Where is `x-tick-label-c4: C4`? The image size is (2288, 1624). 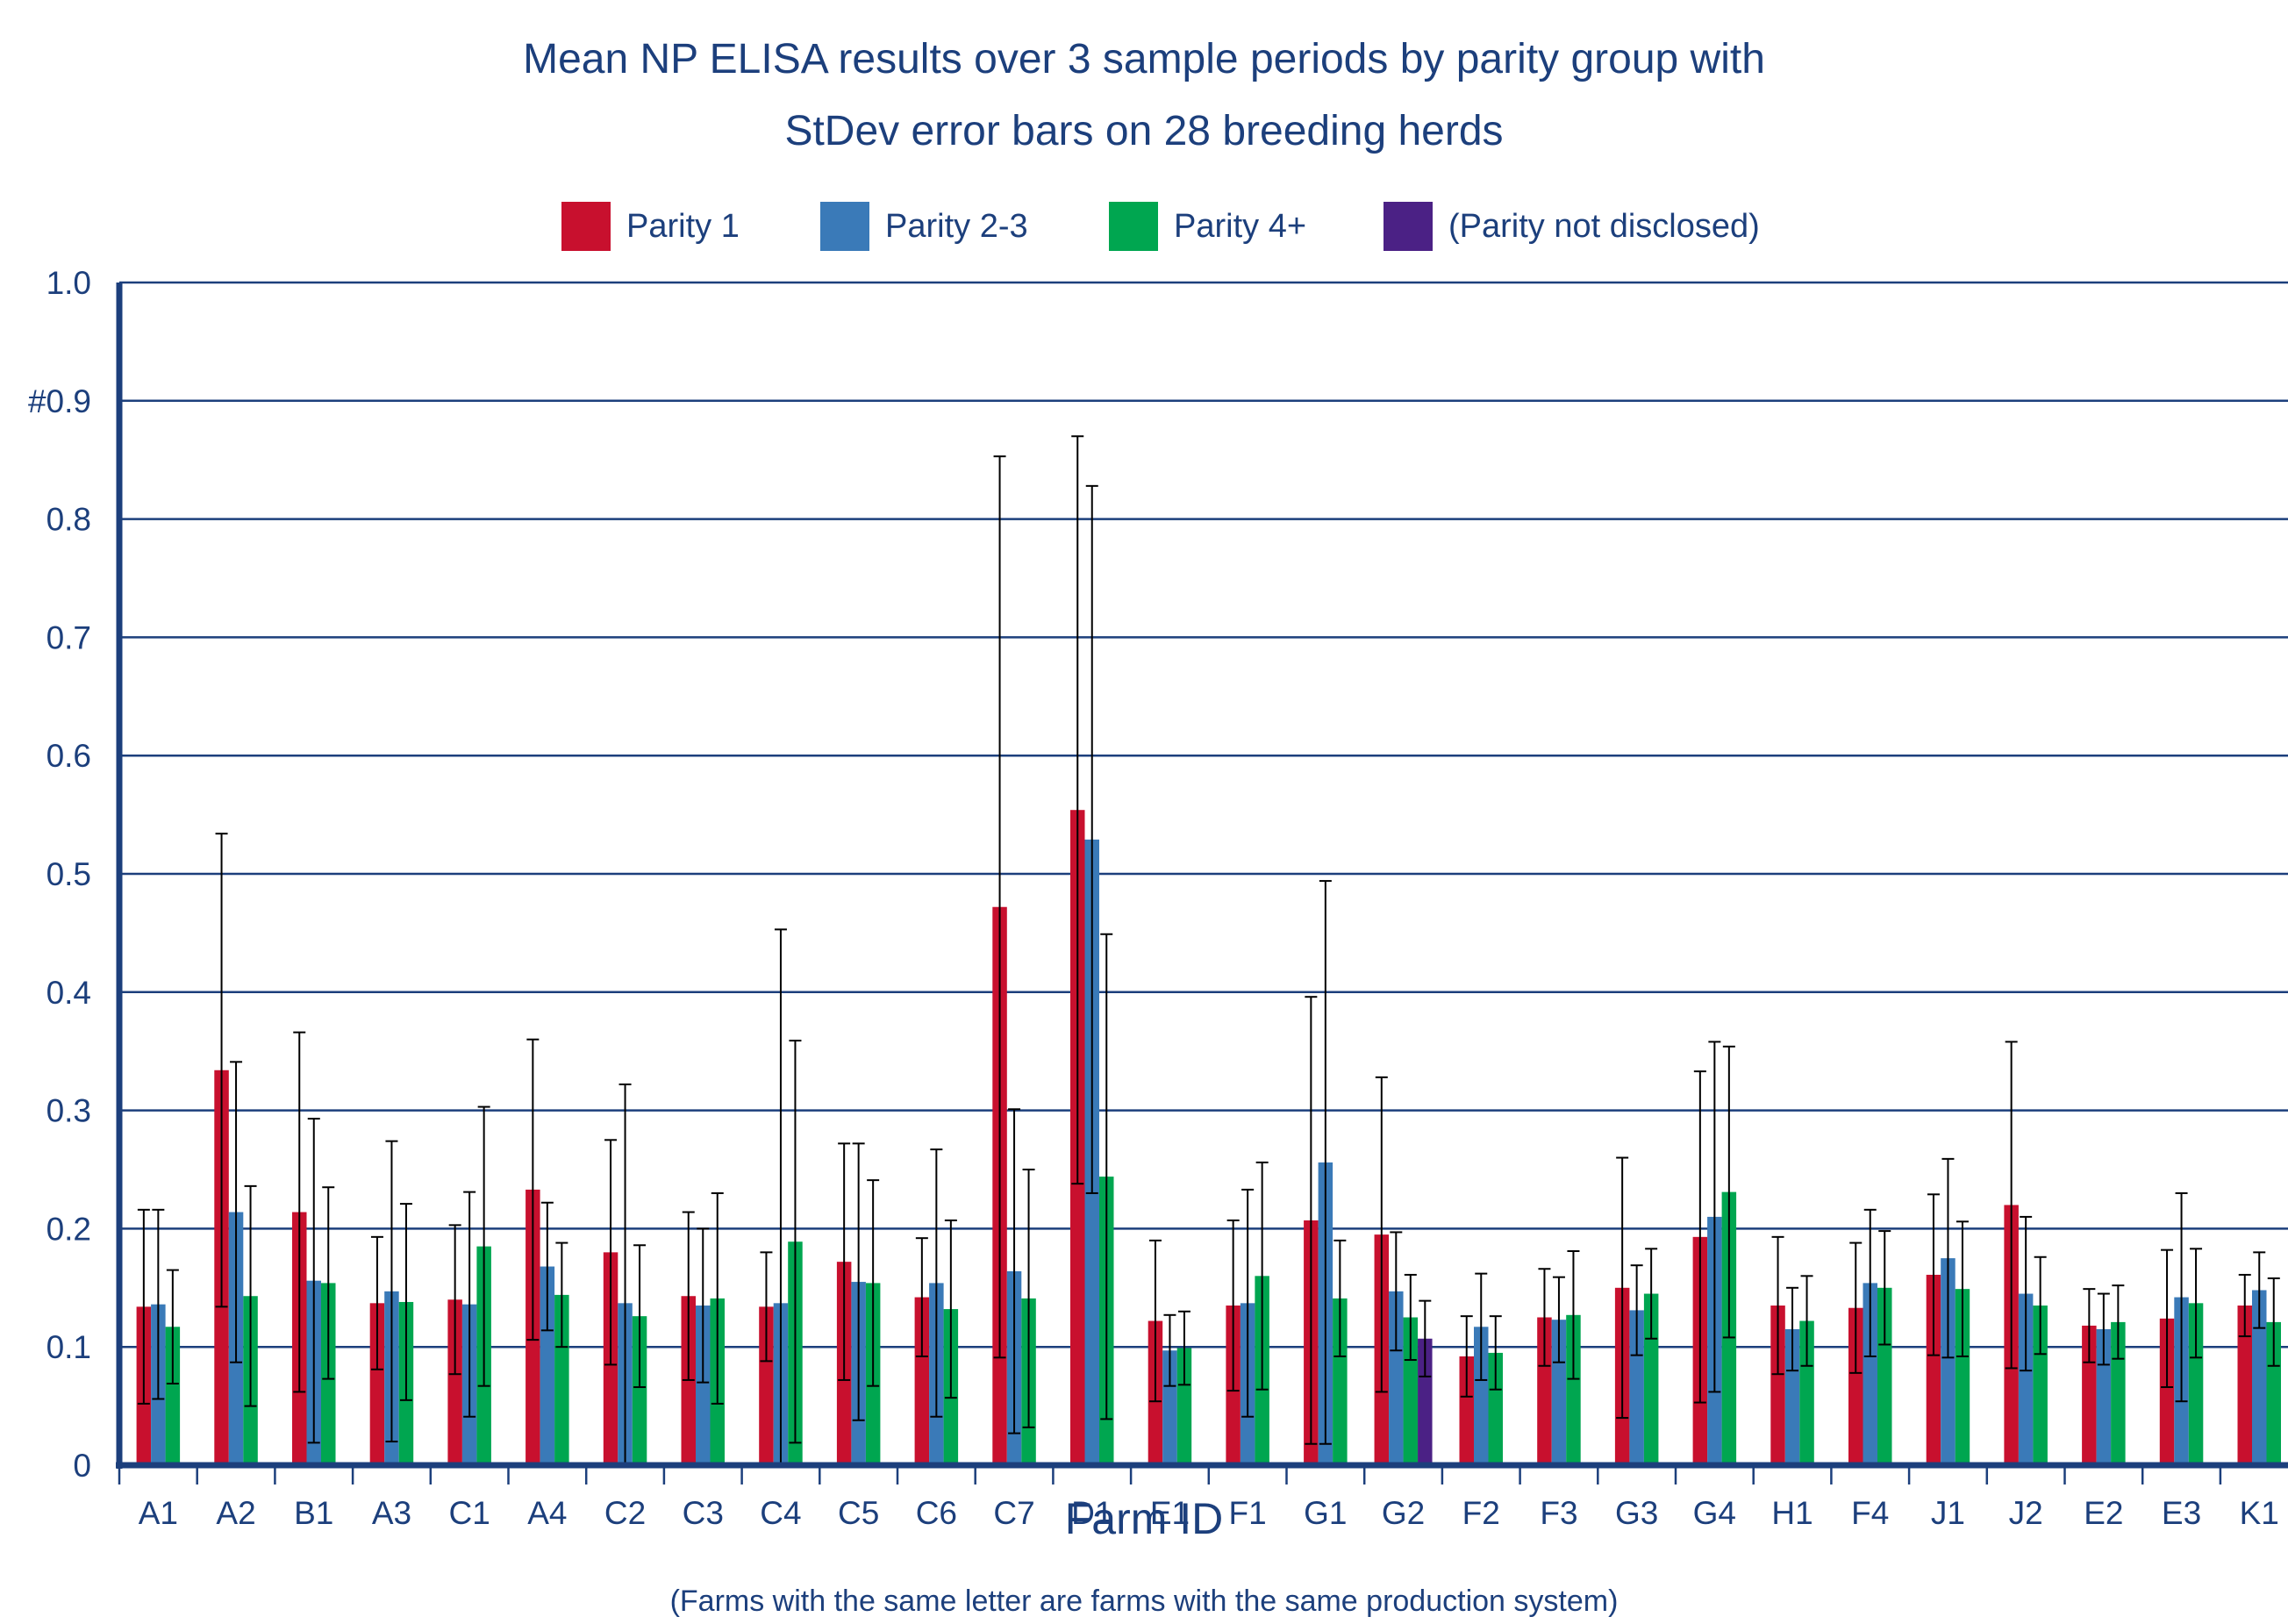
x-tick-label-c4: C4 is located at coordinates (780, 1513).